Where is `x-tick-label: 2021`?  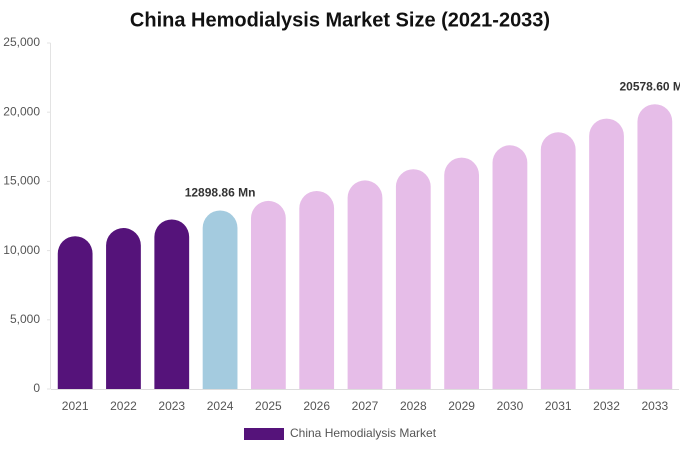 x-tick-label: 2021 is located at coordinates (75, 406).